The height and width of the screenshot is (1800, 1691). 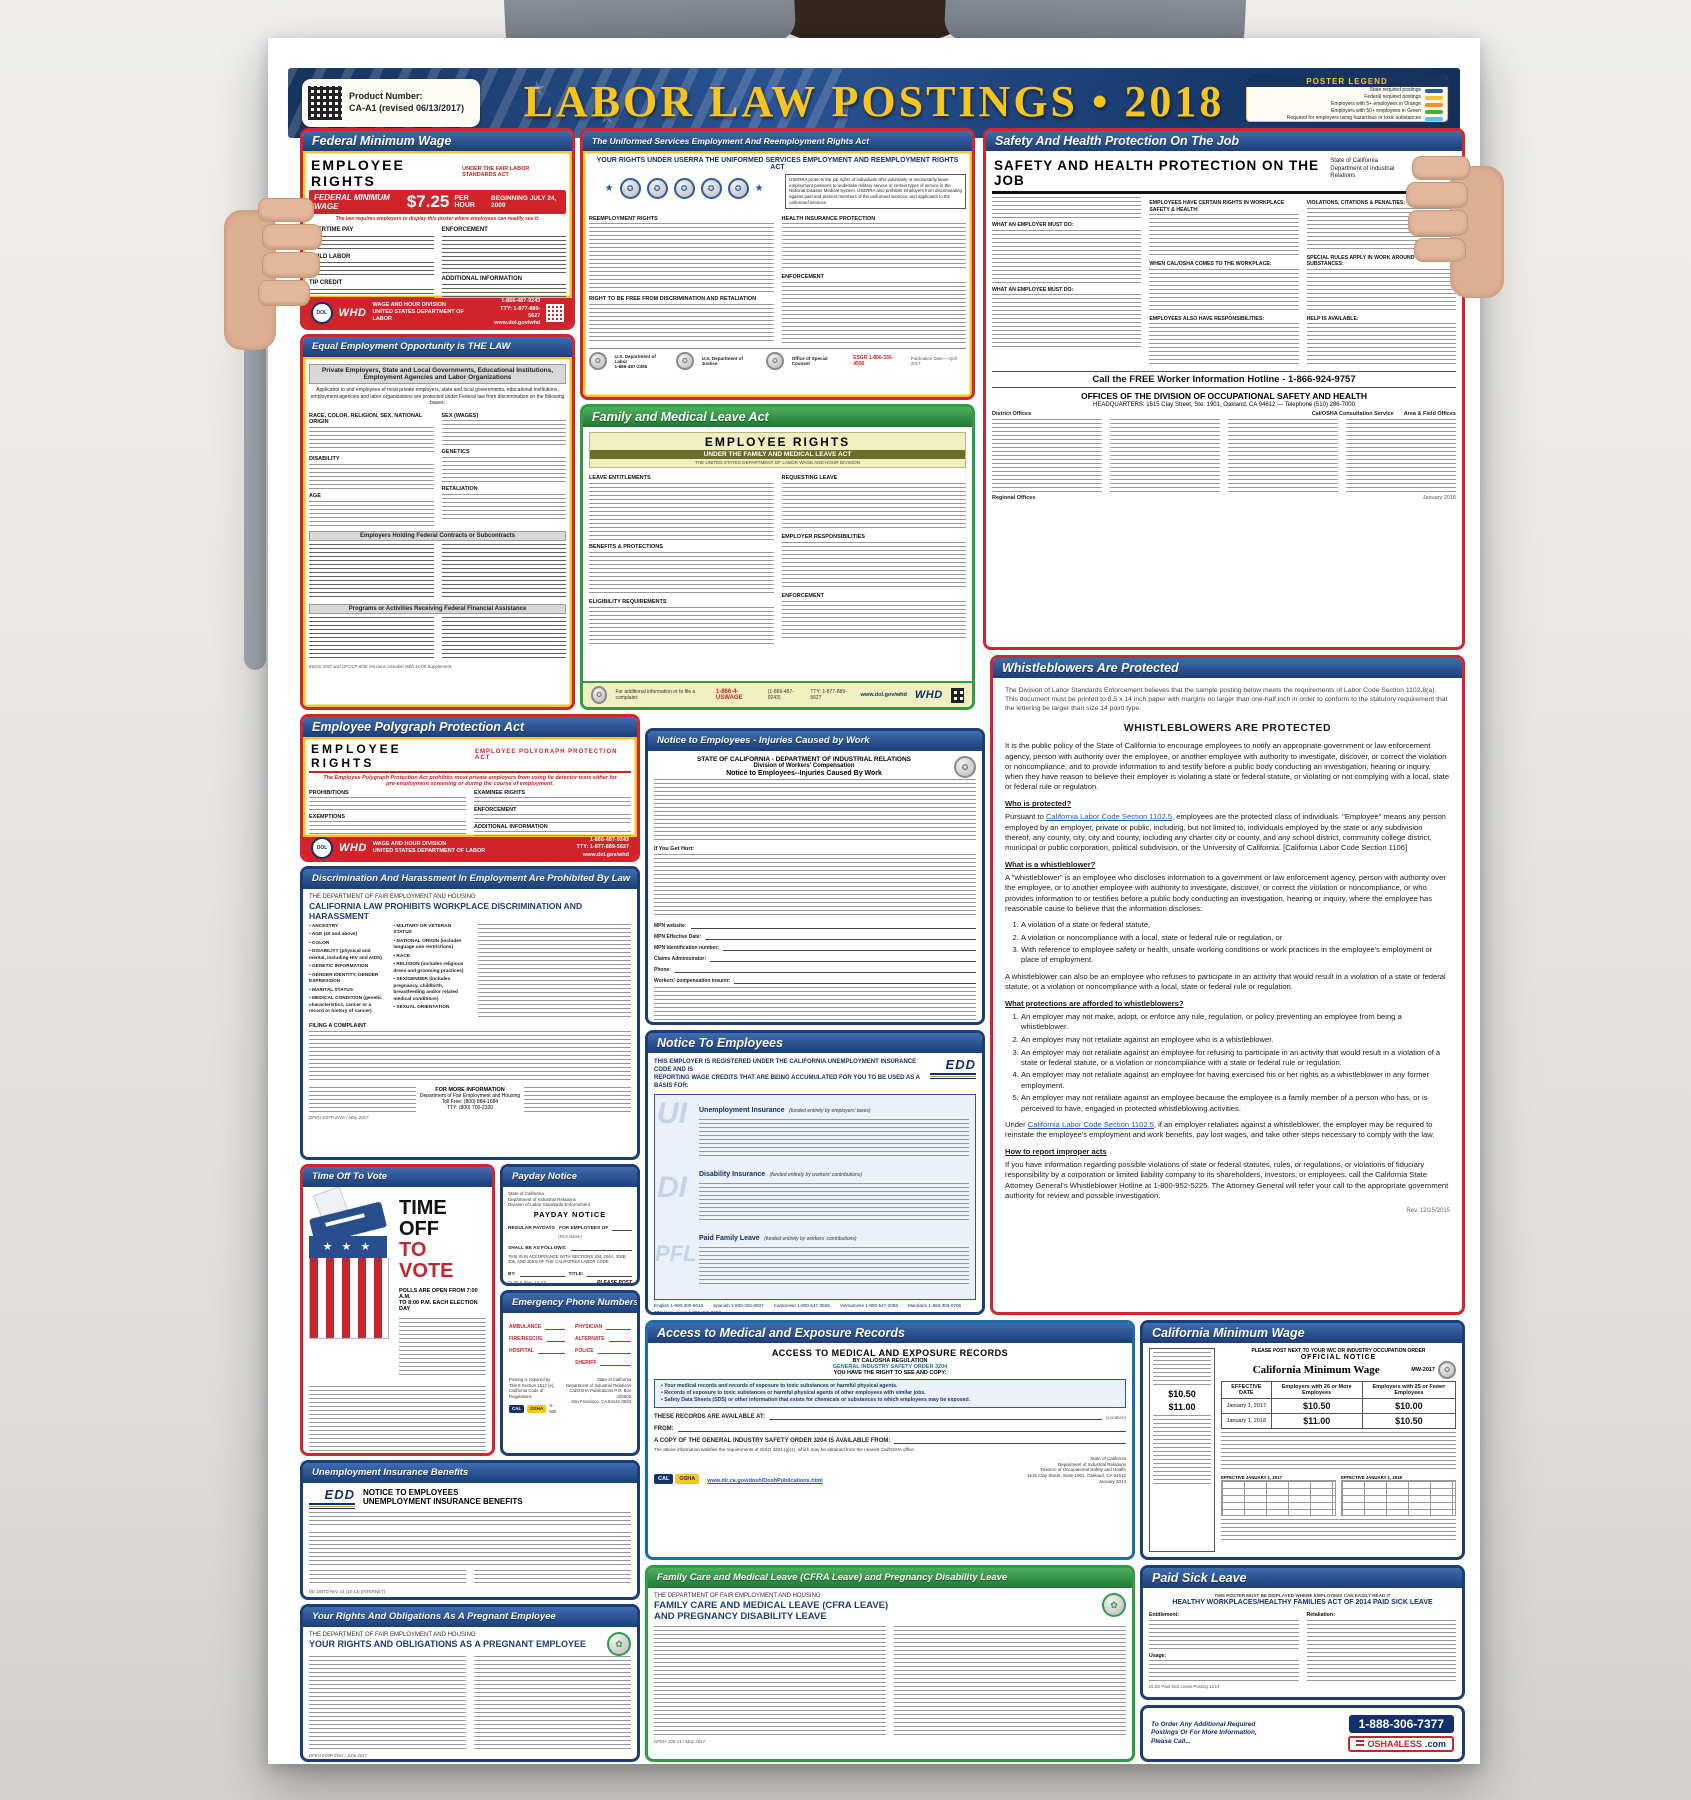 What do you see at coordinates (1158, 1655) in the screenshot?
I see `paragraph-heading: Usage:` at bounding box center [1158, 1655].